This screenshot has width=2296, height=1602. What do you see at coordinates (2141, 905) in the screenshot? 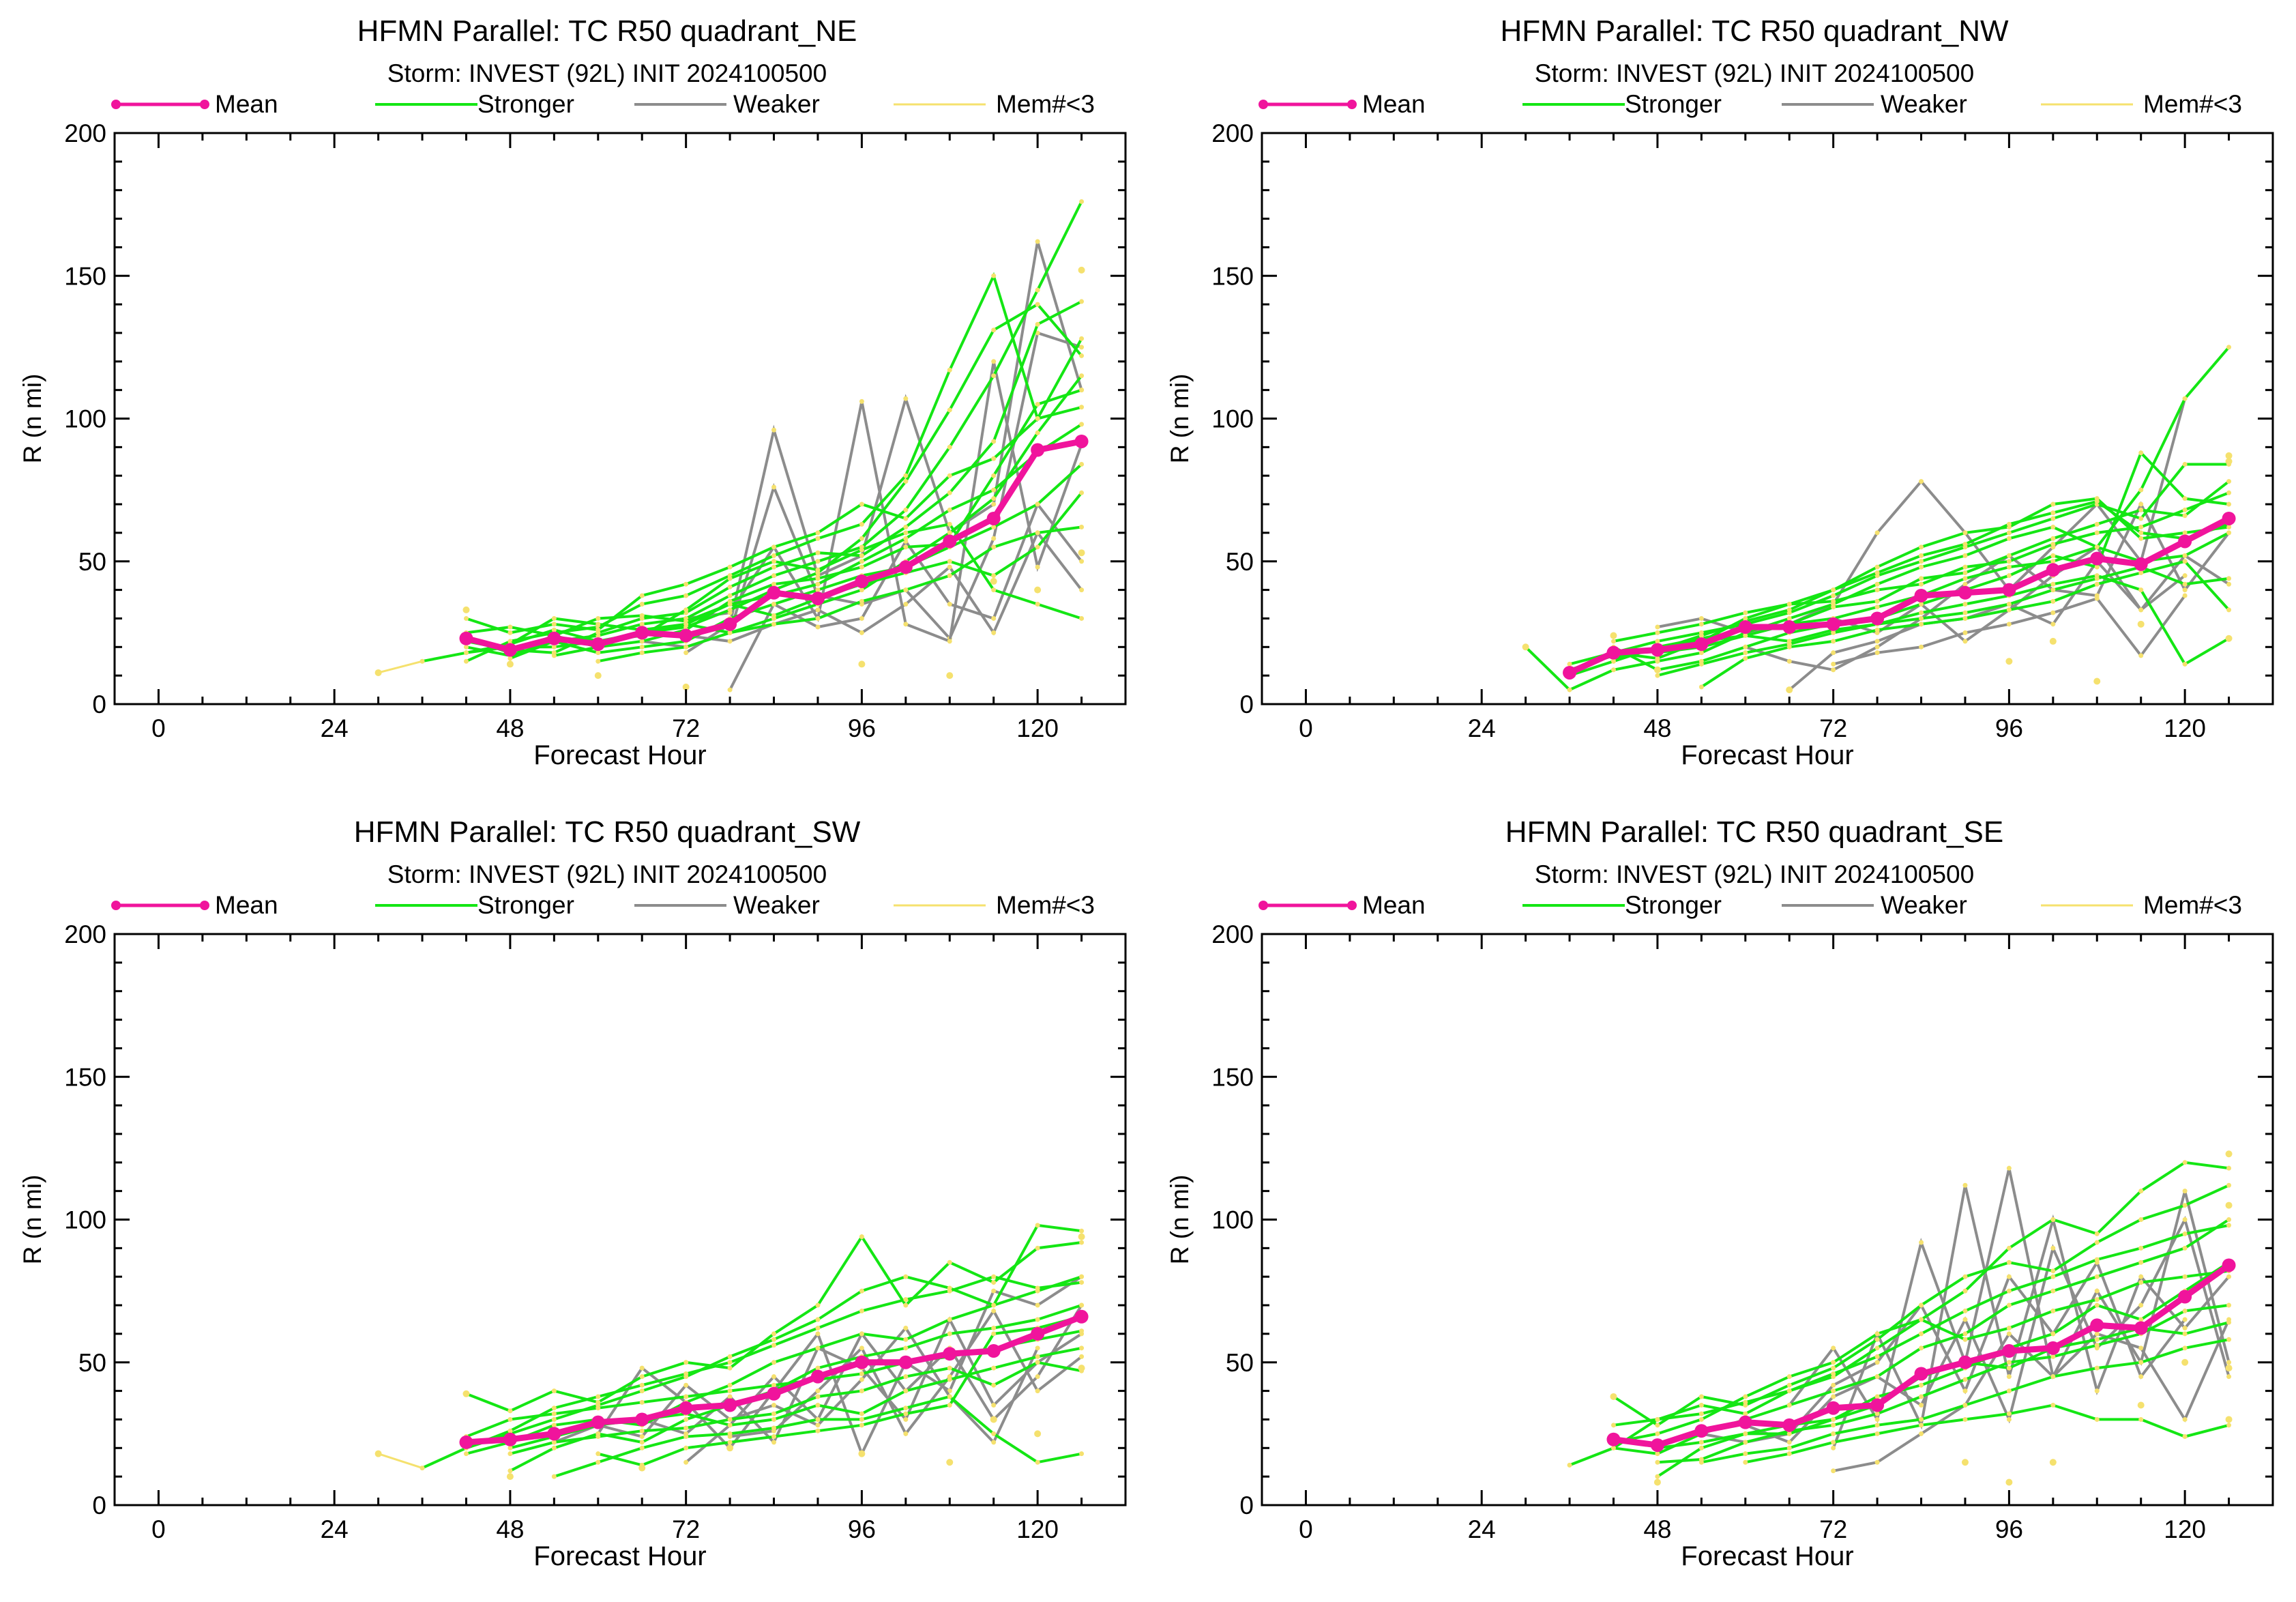
I see `legend-item-few-members: Mem#<3` at bounding box center [2141, 905].